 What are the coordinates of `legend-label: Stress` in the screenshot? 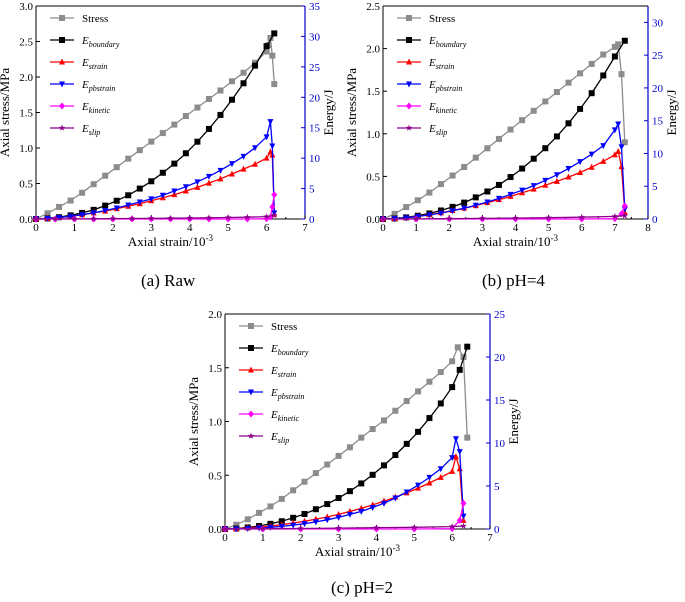 It's located at (95, 19).